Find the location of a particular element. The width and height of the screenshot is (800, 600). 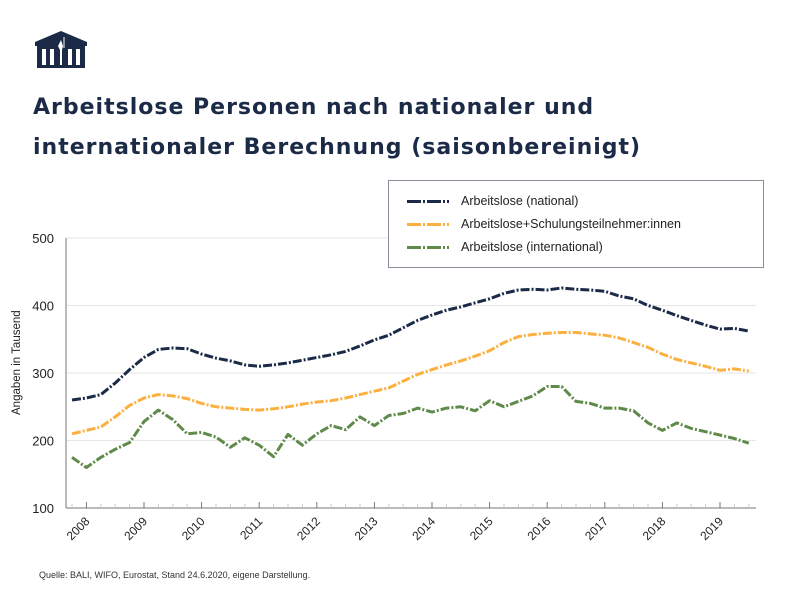

legend-swatch-national is located at coordinates (428, 201).